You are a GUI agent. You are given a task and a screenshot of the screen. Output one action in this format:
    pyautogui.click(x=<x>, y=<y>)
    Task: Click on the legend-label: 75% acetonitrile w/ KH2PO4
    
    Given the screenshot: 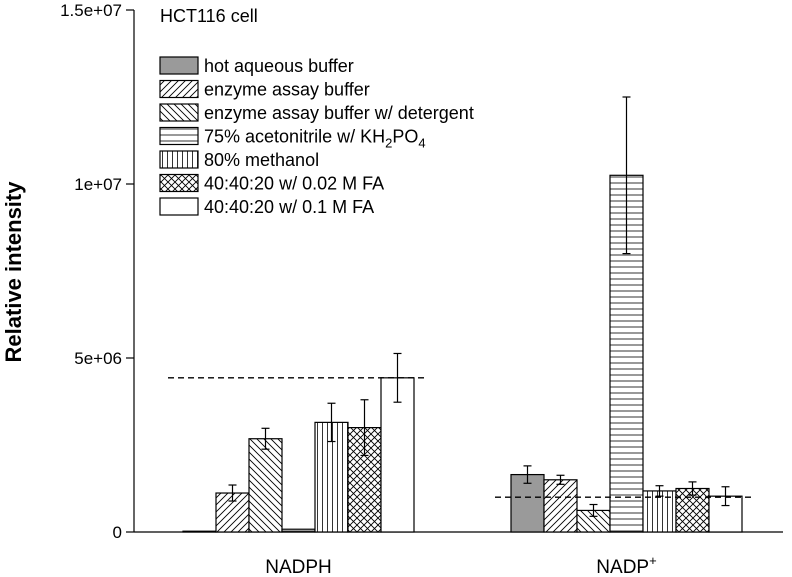 What is the action you would take?
    pyautogui.click(x=315, y=139)
    